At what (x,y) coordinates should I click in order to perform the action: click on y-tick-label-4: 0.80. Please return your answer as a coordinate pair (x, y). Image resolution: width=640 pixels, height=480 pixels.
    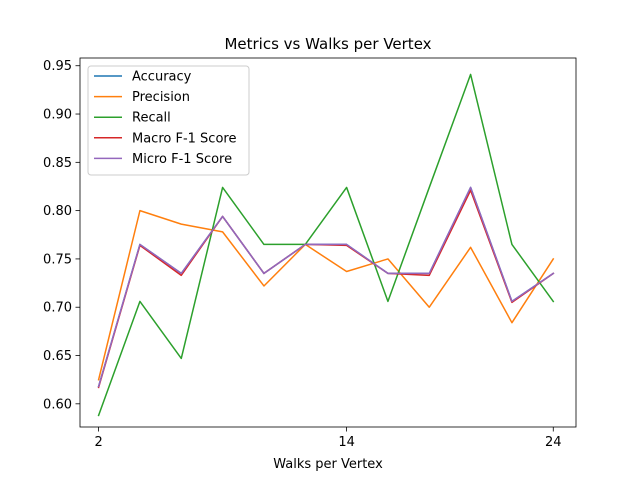
    Looking at the image, I should click on (57, 211).